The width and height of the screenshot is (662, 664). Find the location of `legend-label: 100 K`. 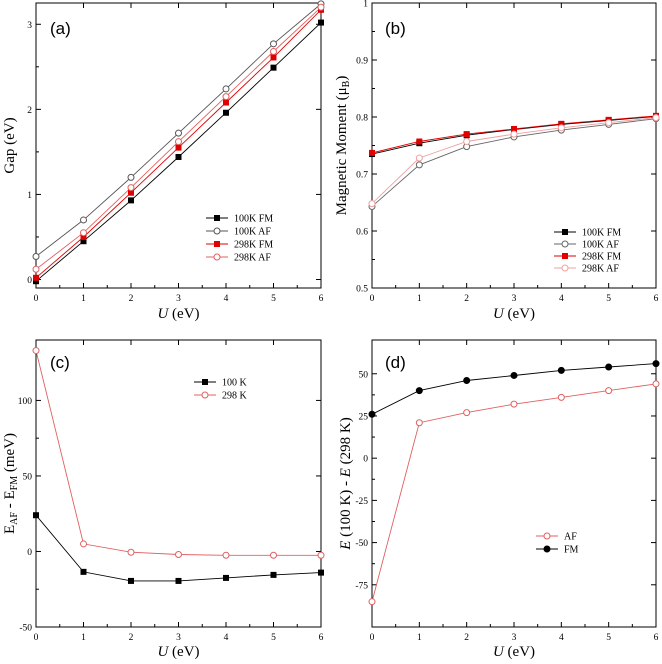

legend-label: 100 K is located at coordinates (235, 383).